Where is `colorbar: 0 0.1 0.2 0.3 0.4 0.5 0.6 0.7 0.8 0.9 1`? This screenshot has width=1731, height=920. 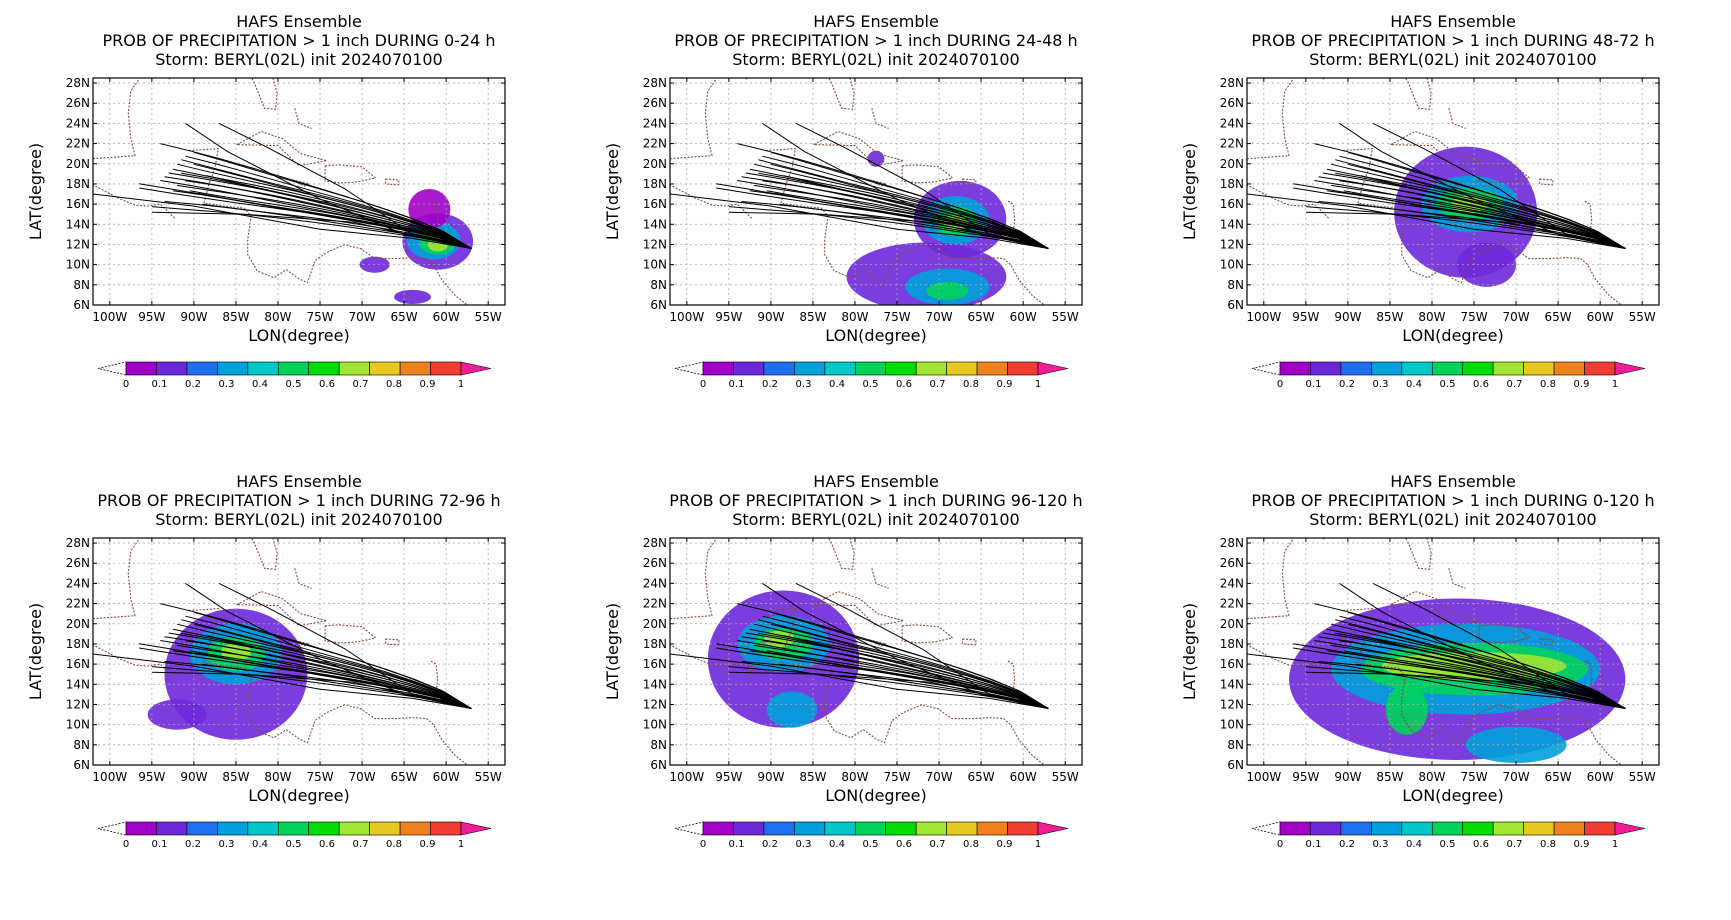
colorbar: 0 0.1 0.2 0.3 0.4 0.5 0.6 0.7 0.8 0.9 1 is located at coordinates (294, 835).